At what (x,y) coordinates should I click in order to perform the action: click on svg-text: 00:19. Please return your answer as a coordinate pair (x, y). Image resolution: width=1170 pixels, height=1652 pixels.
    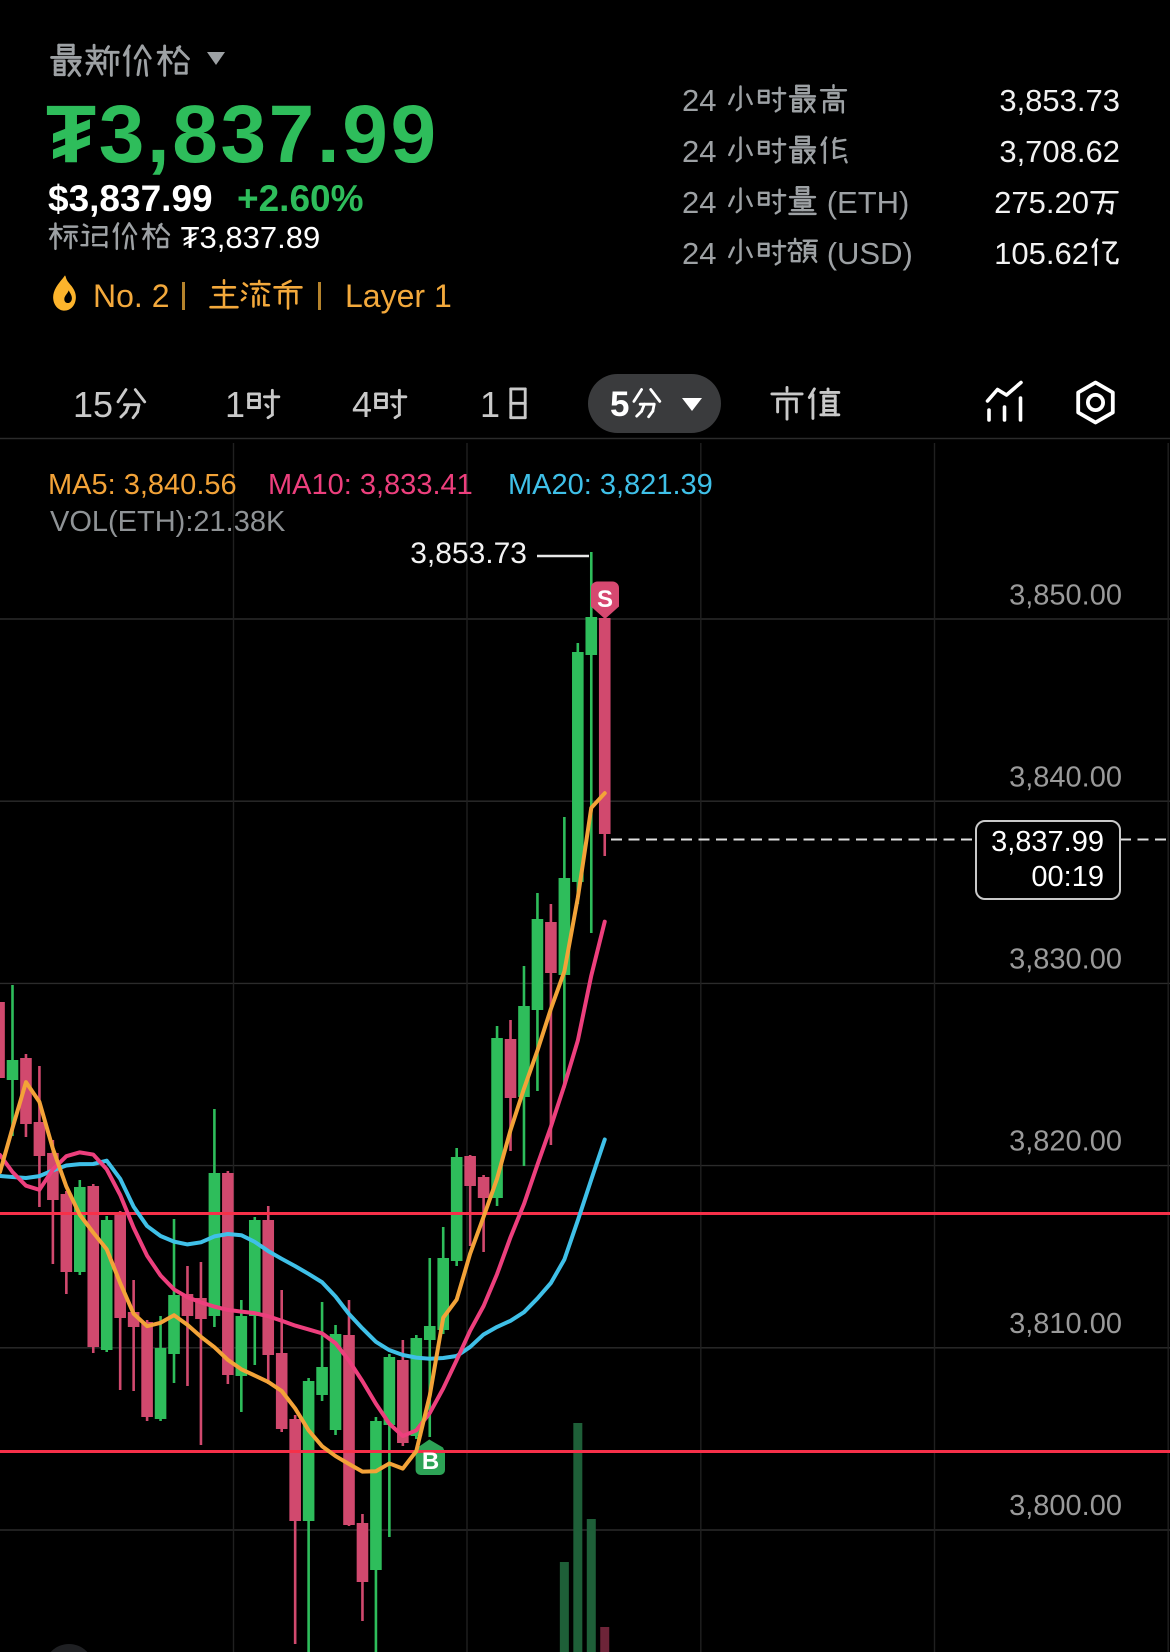
    Looking at the image, I should click on (1067, 877).